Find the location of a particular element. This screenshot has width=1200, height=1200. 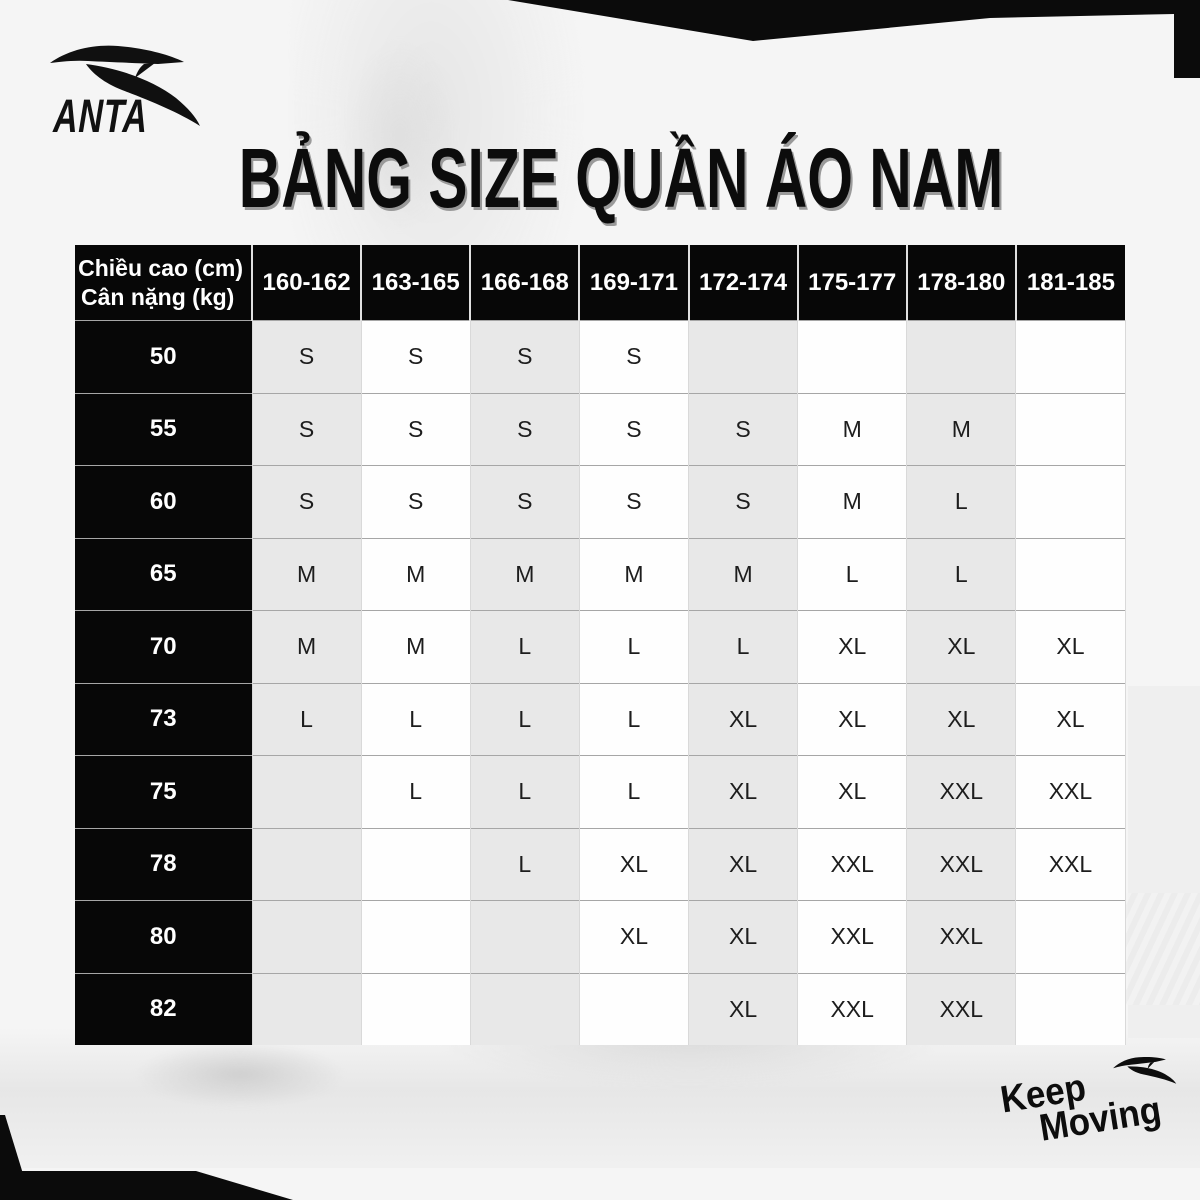

weight-row-label: 78 is located at coordinates (163, 864).